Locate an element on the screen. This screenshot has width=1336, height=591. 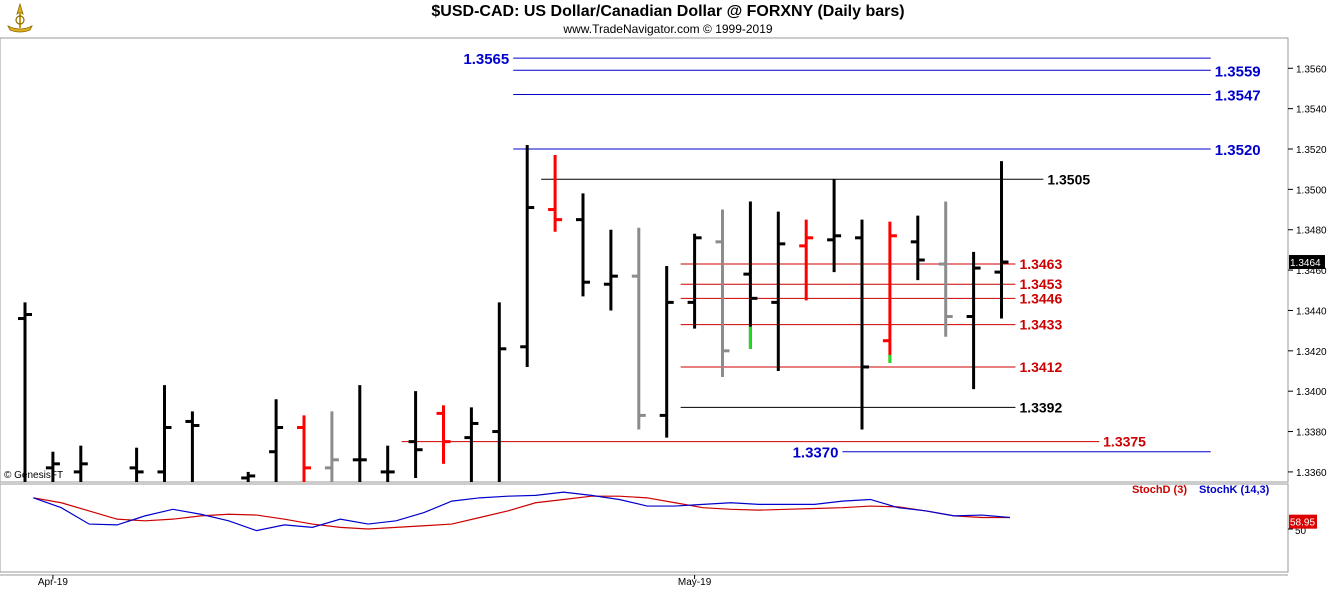
legend-stochd: StochD (3) is located at coordinates (1159, 490).